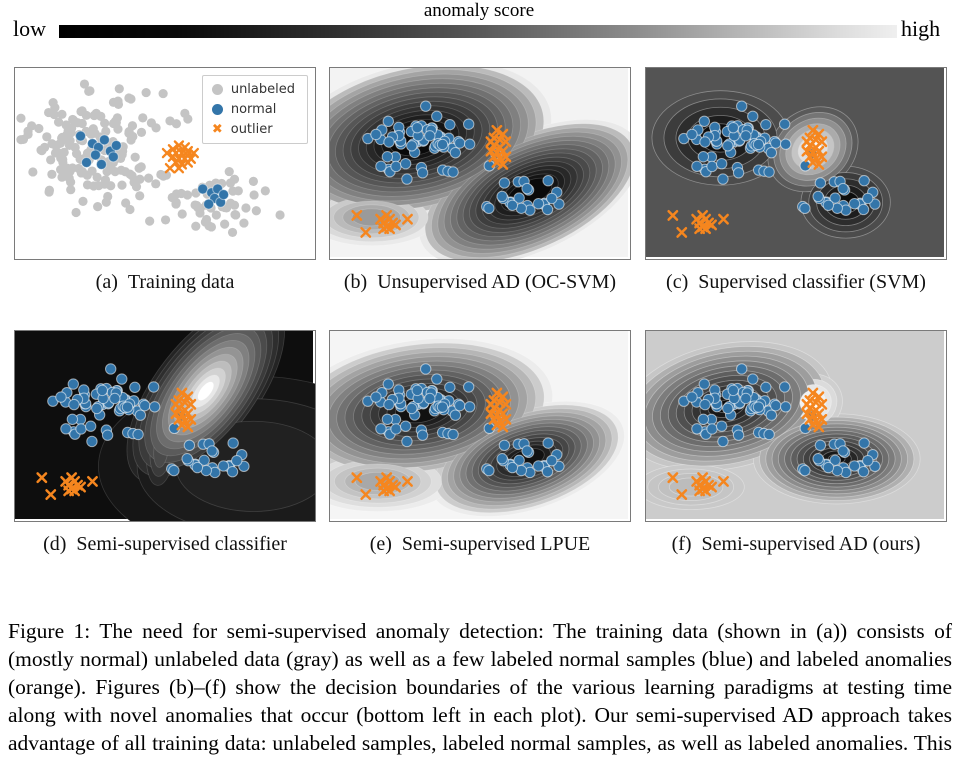  Describe the element at coordinates (479, 10) in the screenshot. I see `colorbar-title: anomaly score` at that location.